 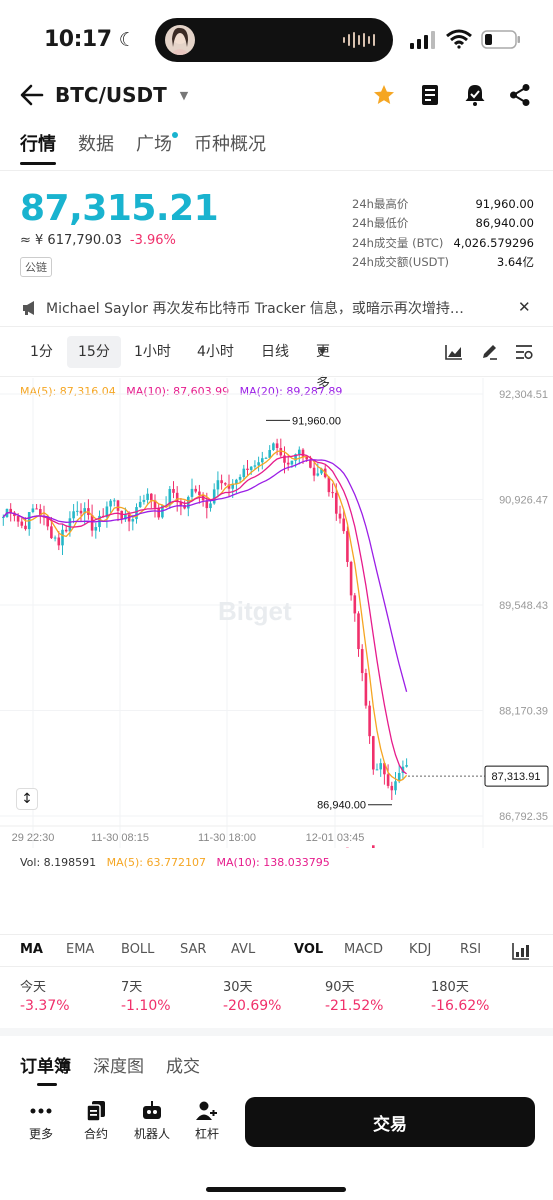 What do you see at coordinates (36, 267) in the screenshot?
I see `category-tag: 公链` at bounding box center [36, 267].